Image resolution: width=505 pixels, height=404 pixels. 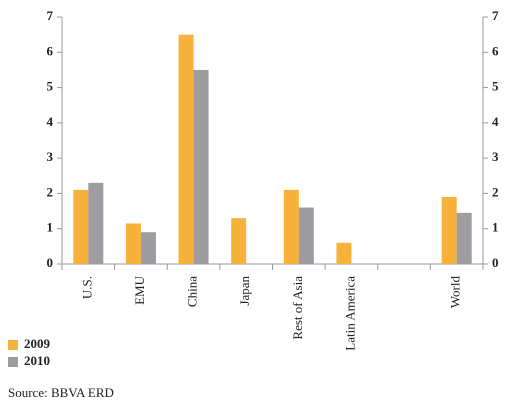 I want to click on y2-tick-label: 6, so click(x=495, y=50).